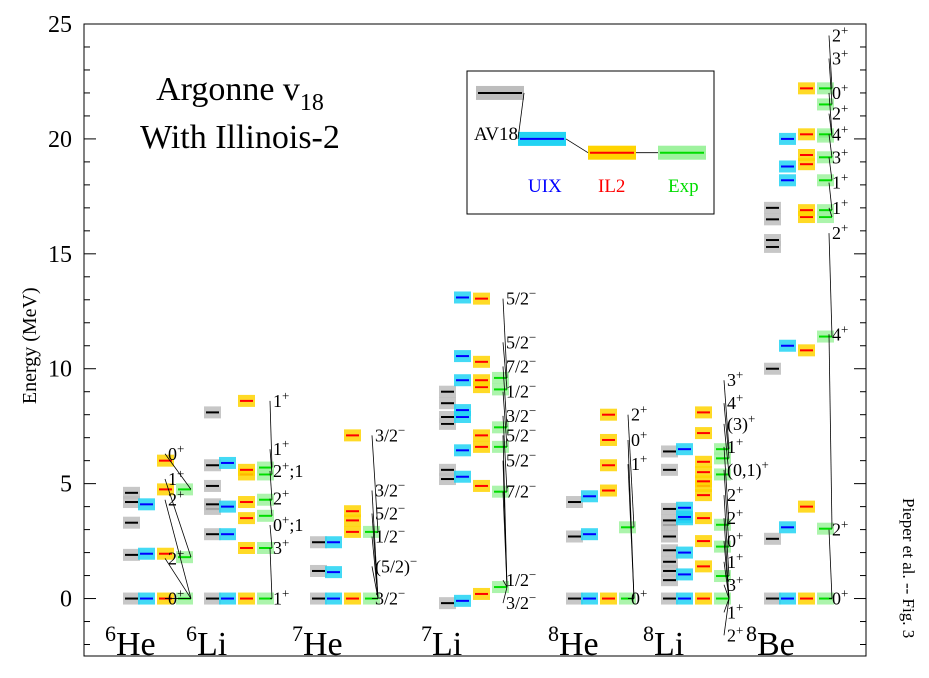 Image resolution: width=929 pixels, height=678 pixels. Describe the element at coordinates (573, 642) in the screenshot. I see `nucleus-label: 8He` at that location.